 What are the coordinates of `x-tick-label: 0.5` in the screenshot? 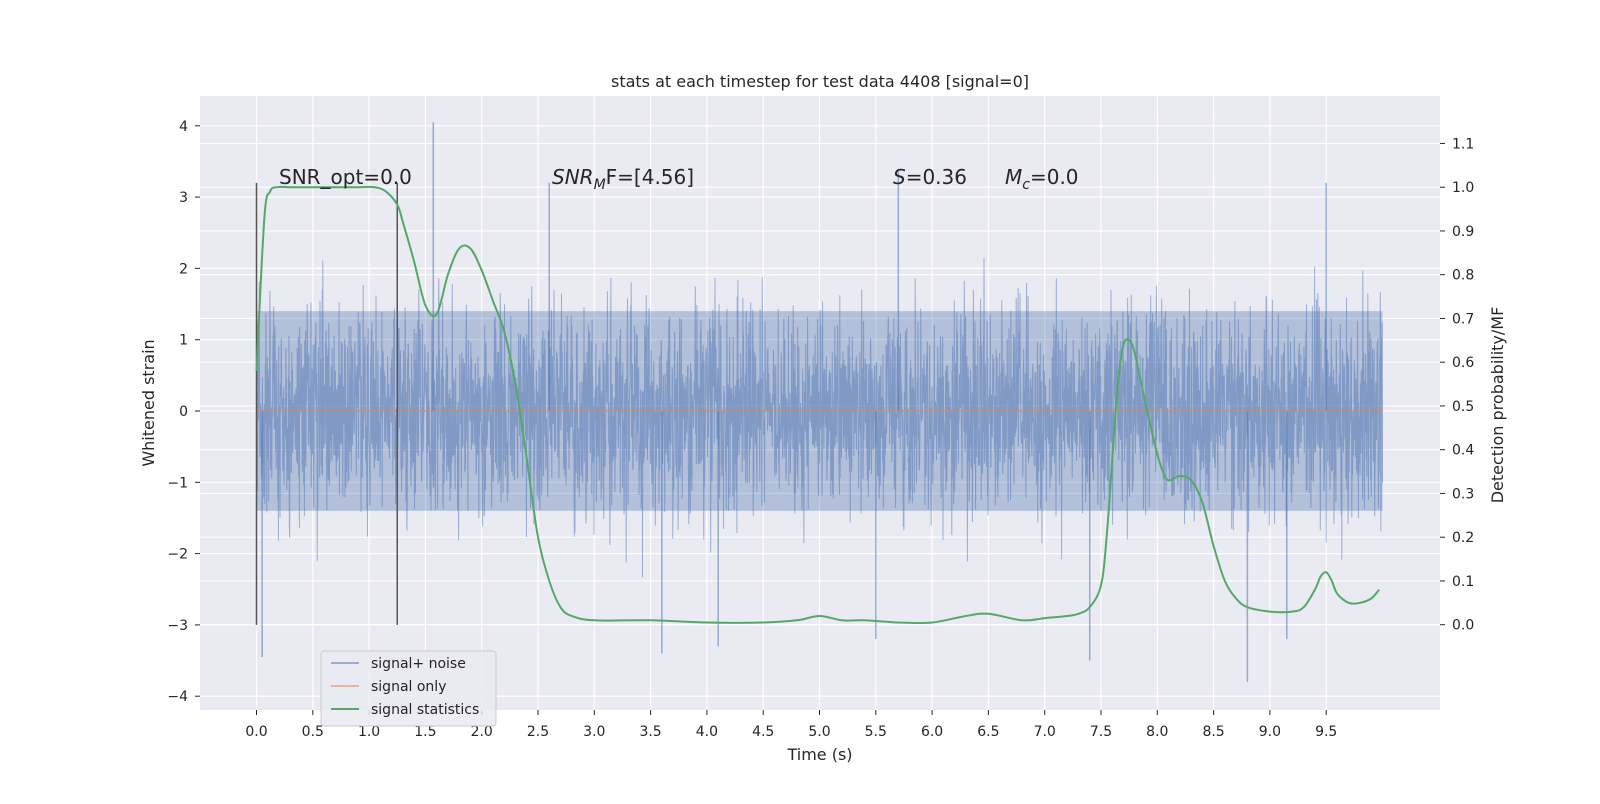 It's located at (313, 732).